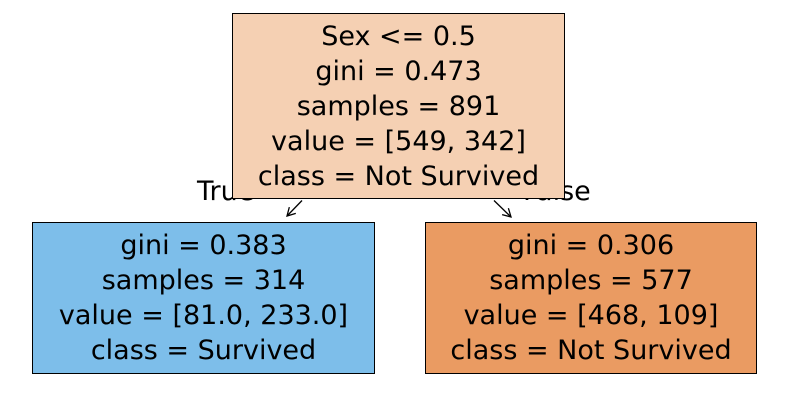 The height and width of the screenshot is (405, 794). What do you see at coordinates (203, 280) in the screenshot?
I see `left-samples: samples = 314` at bounding box center [203, 280].